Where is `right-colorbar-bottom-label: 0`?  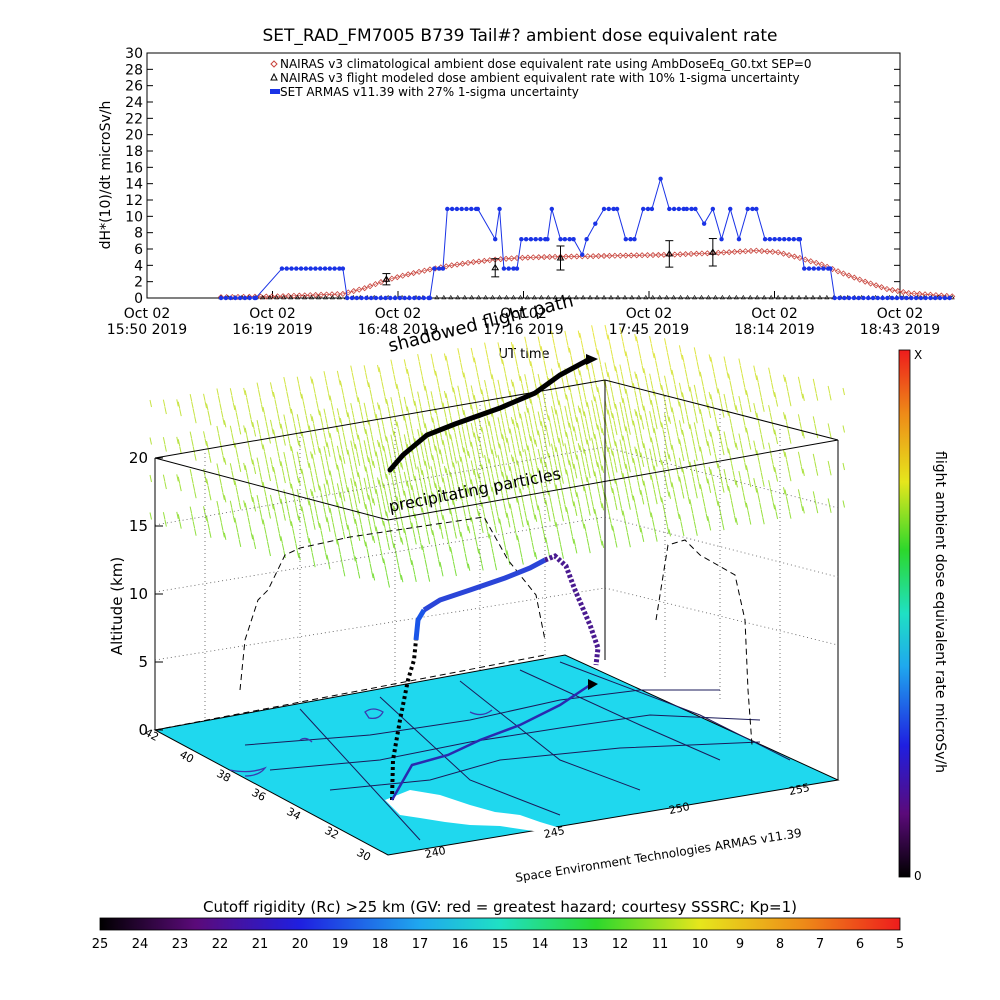 right-colorbar-bottom-label: 0 is located at coordinates (918, 876).